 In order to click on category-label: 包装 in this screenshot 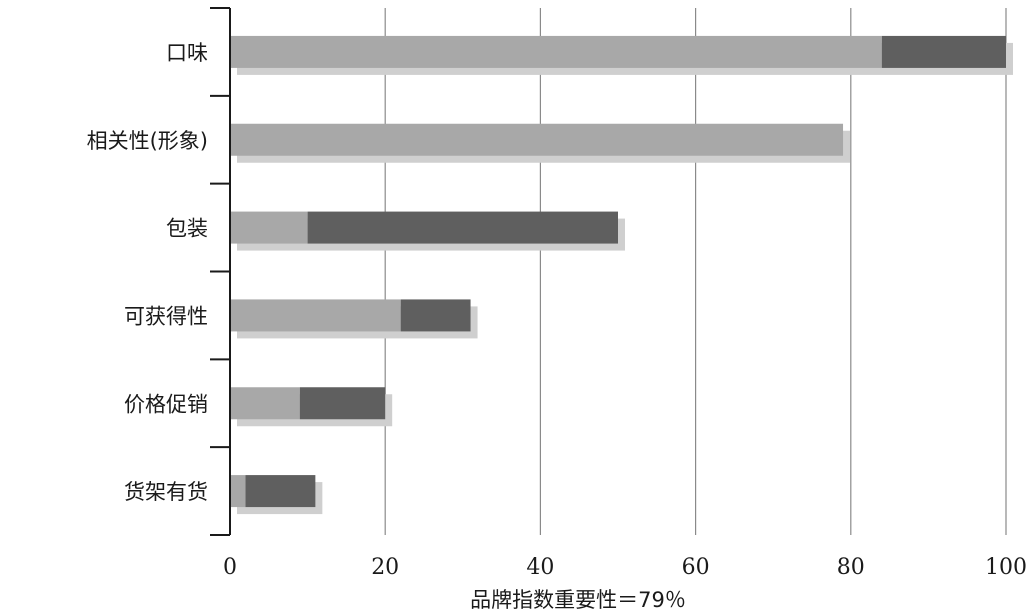, I will do `click(187, 229)`.